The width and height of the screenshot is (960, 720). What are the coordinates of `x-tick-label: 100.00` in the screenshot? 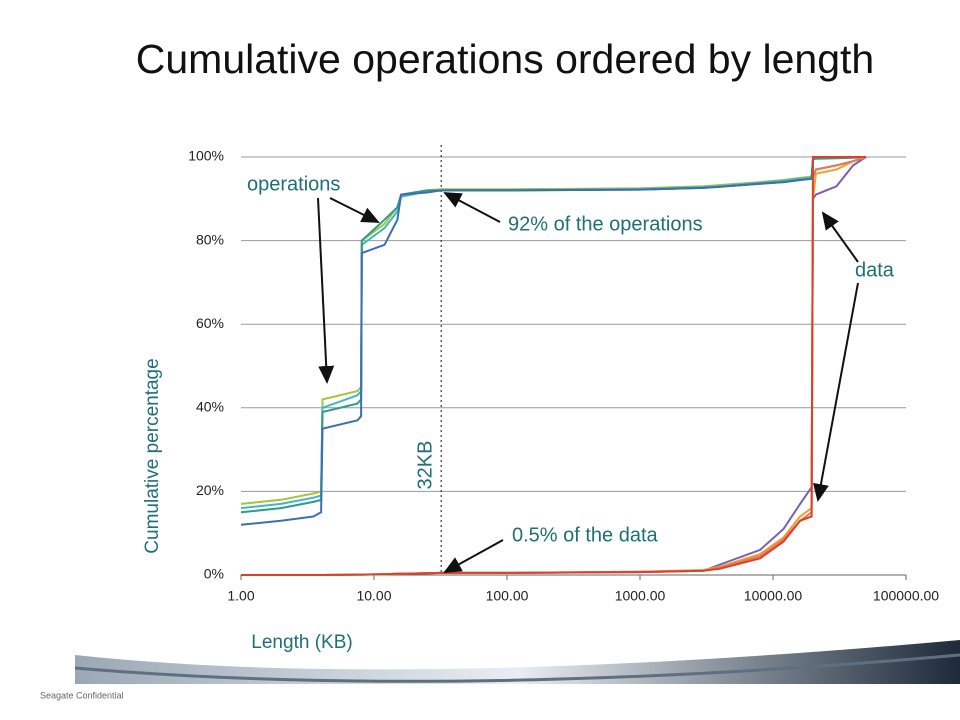 It's located at (507, 596).